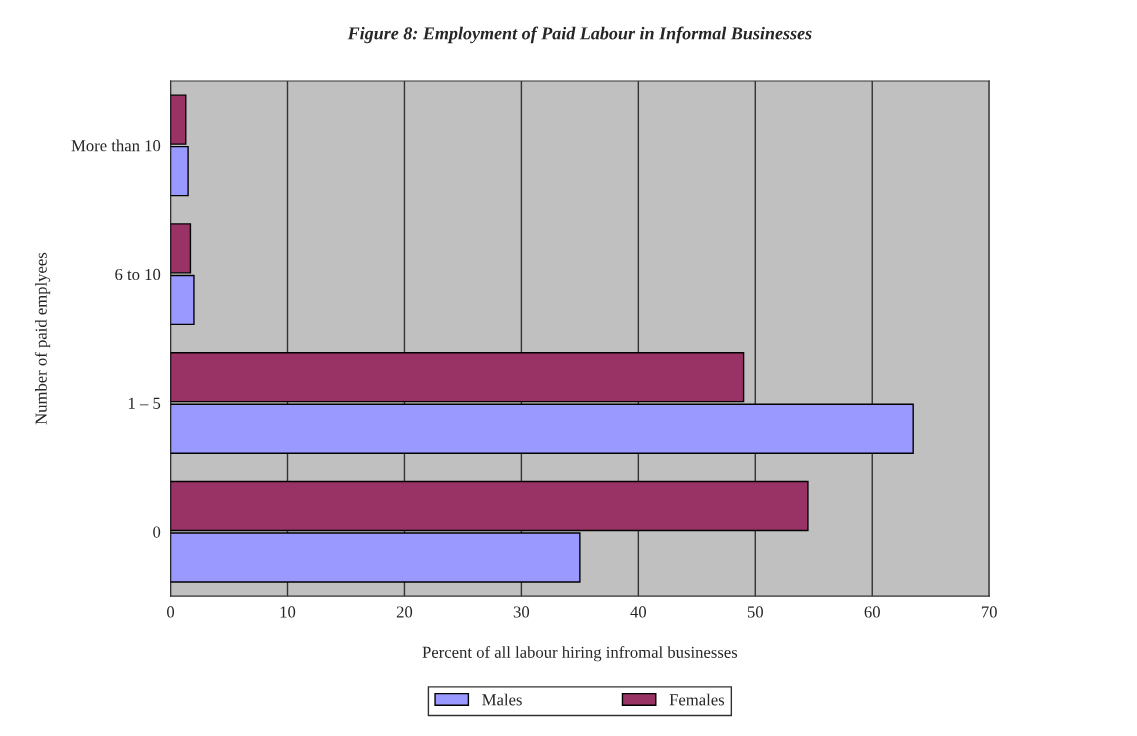 Image resolution: width=1137 pixels, height=736 pixels. I want to click on y-tick-label: More than 10, so click(116, 145).